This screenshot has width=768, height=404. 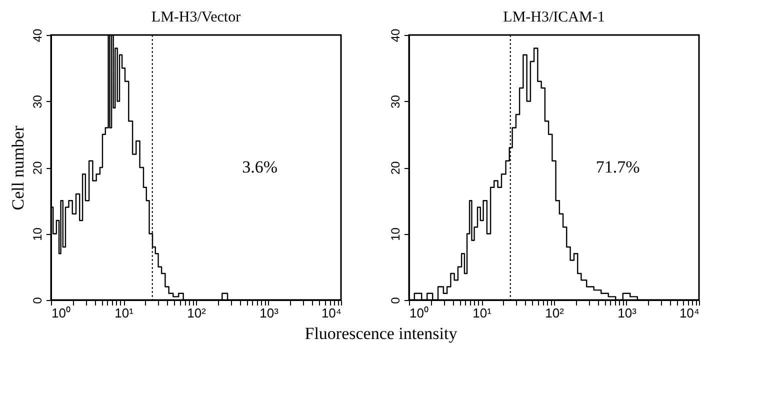 What do you see at coordinates (554, 17) in the screenshot?
I see `chart-title: LM-H3/ICAM-1` at bounding box center [554, 17].